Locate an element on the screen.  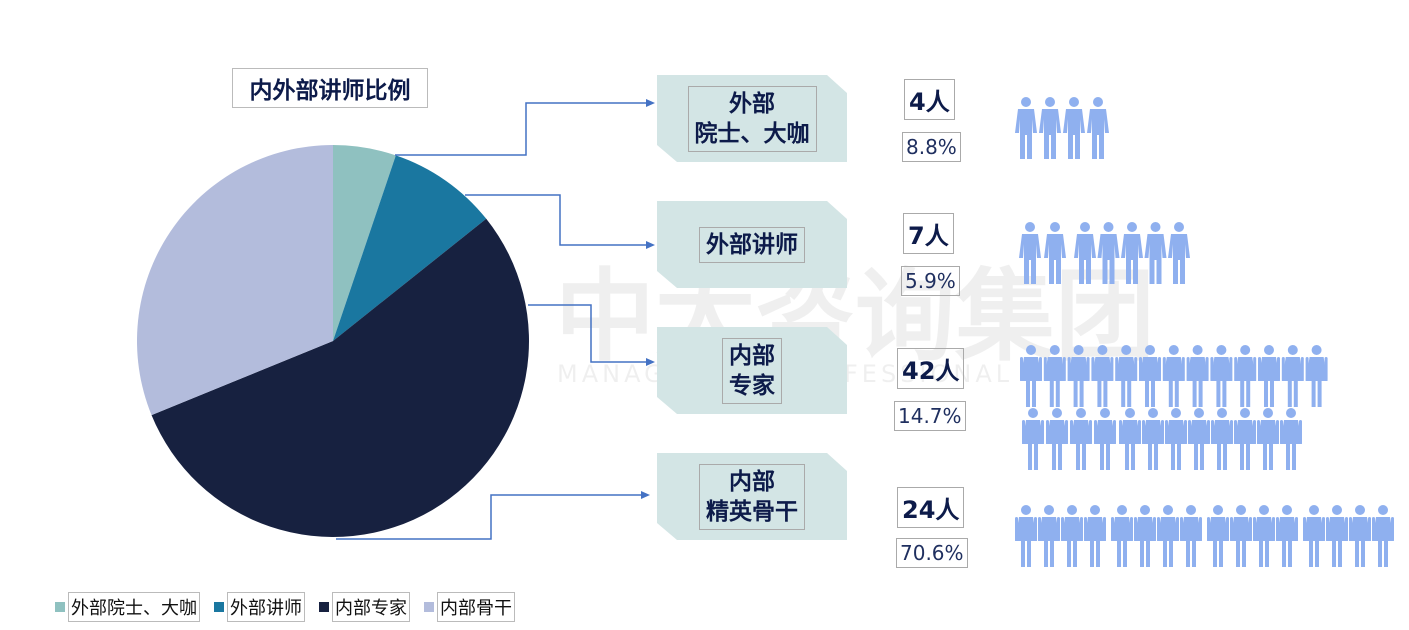
legend: 外部院士、大咖 外部讲师 内部专家 内部骨干 is located at coordinates (285, 607).